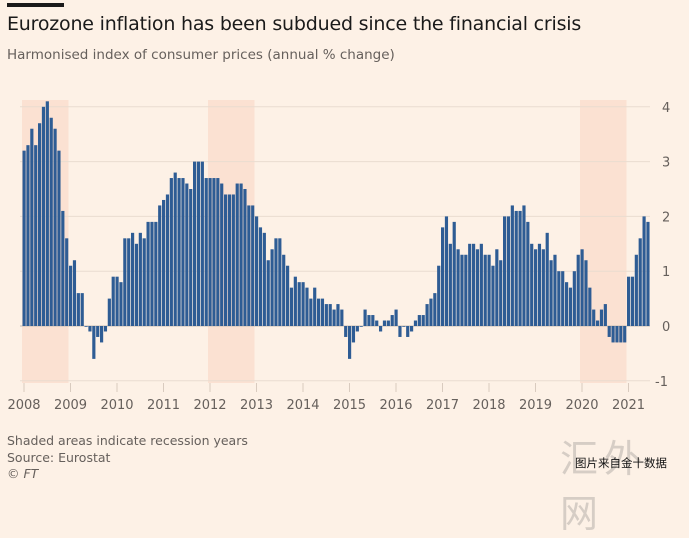  What do you see at coordinates (666, 163) in the screenshot?
I see `y-tick-label: 3` at bounding box center [666, 163].